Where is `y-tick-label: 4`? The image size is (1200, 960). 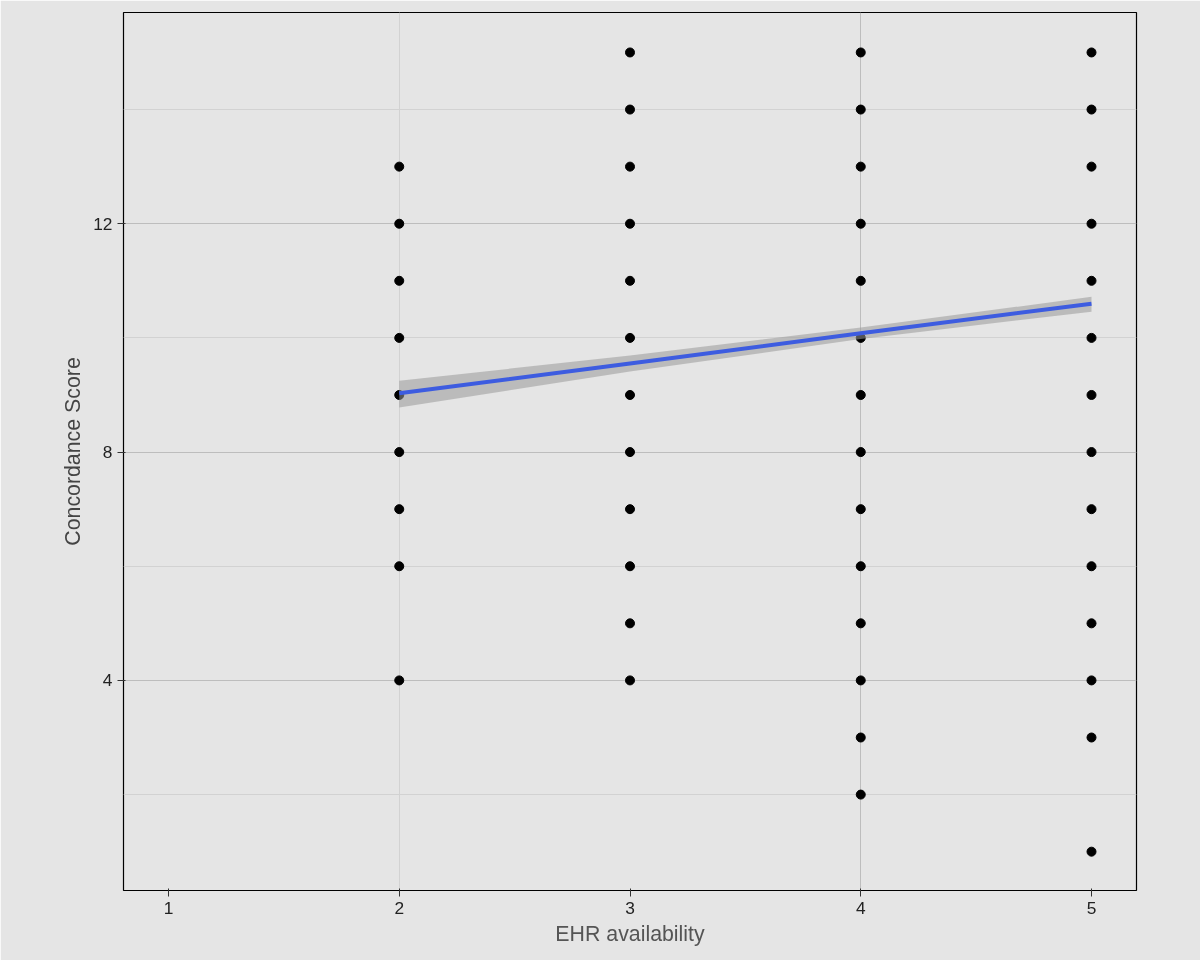
y-tick-label: 4 is located at coordinates (107, 680).